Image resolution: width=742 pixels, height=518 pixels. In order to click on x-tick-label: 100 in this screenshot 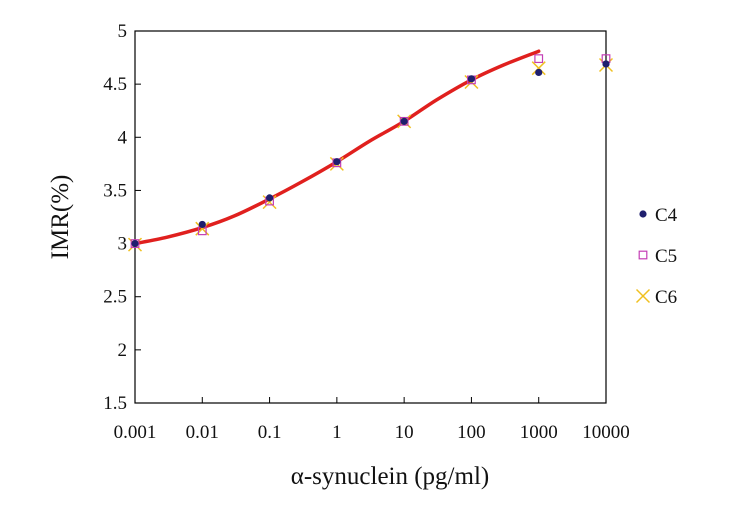, I will do `click(471, 432)`.